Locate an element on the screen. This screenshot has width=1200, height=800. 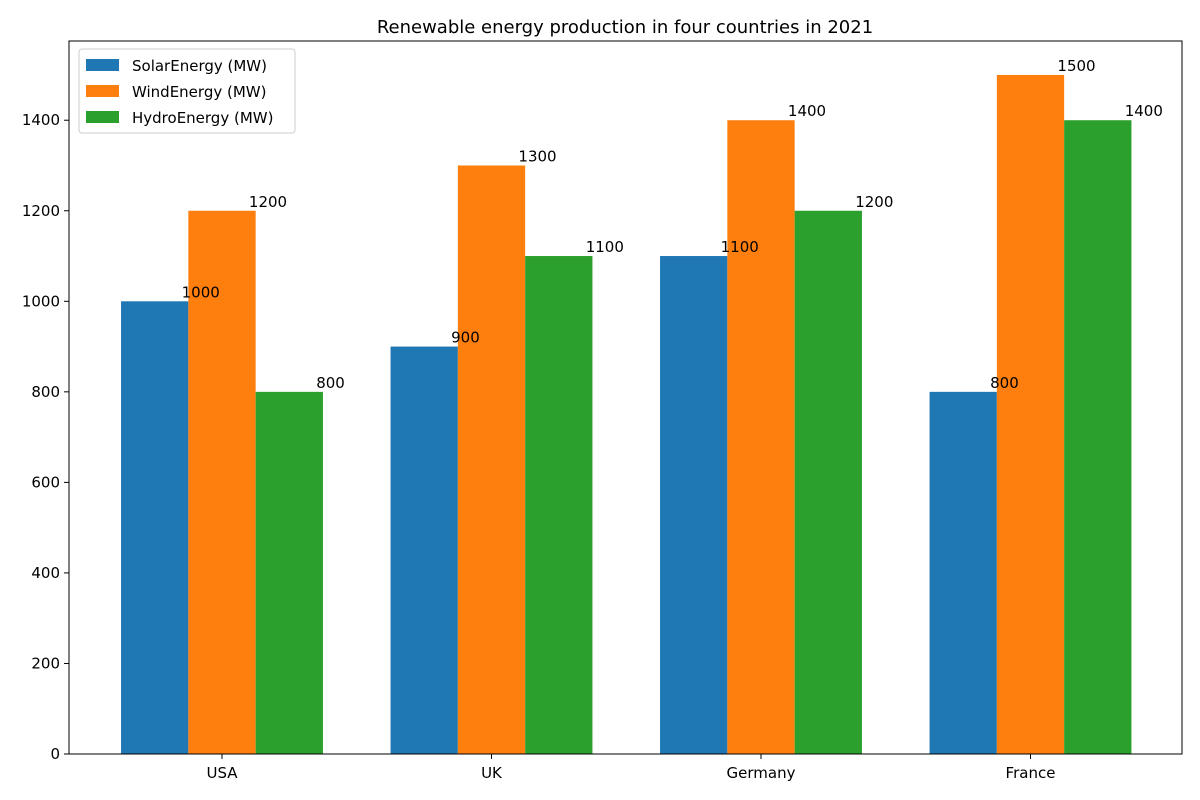
y-tick-label: 800 is located at coordinates (45, 392).